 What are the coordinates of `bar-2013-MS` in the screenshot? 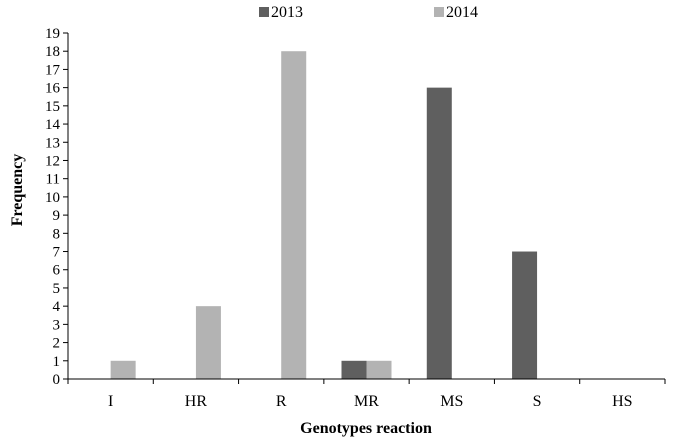 It's located at (439, 233).